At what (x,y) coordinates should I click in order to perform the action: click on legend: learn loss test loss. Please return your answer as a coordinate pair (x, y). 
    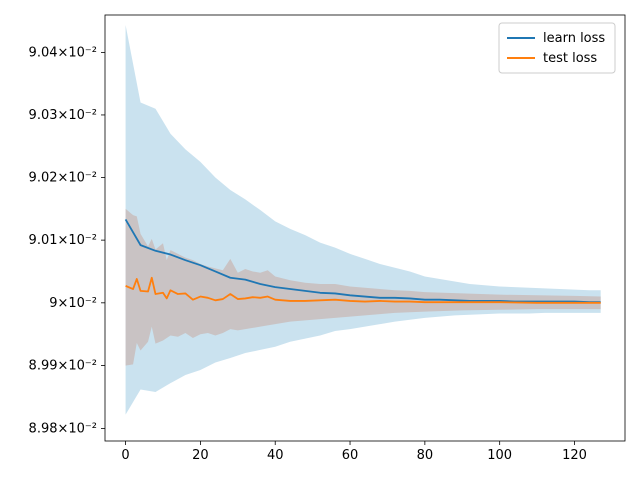
    Looking at the image, I should click on (557, 48).